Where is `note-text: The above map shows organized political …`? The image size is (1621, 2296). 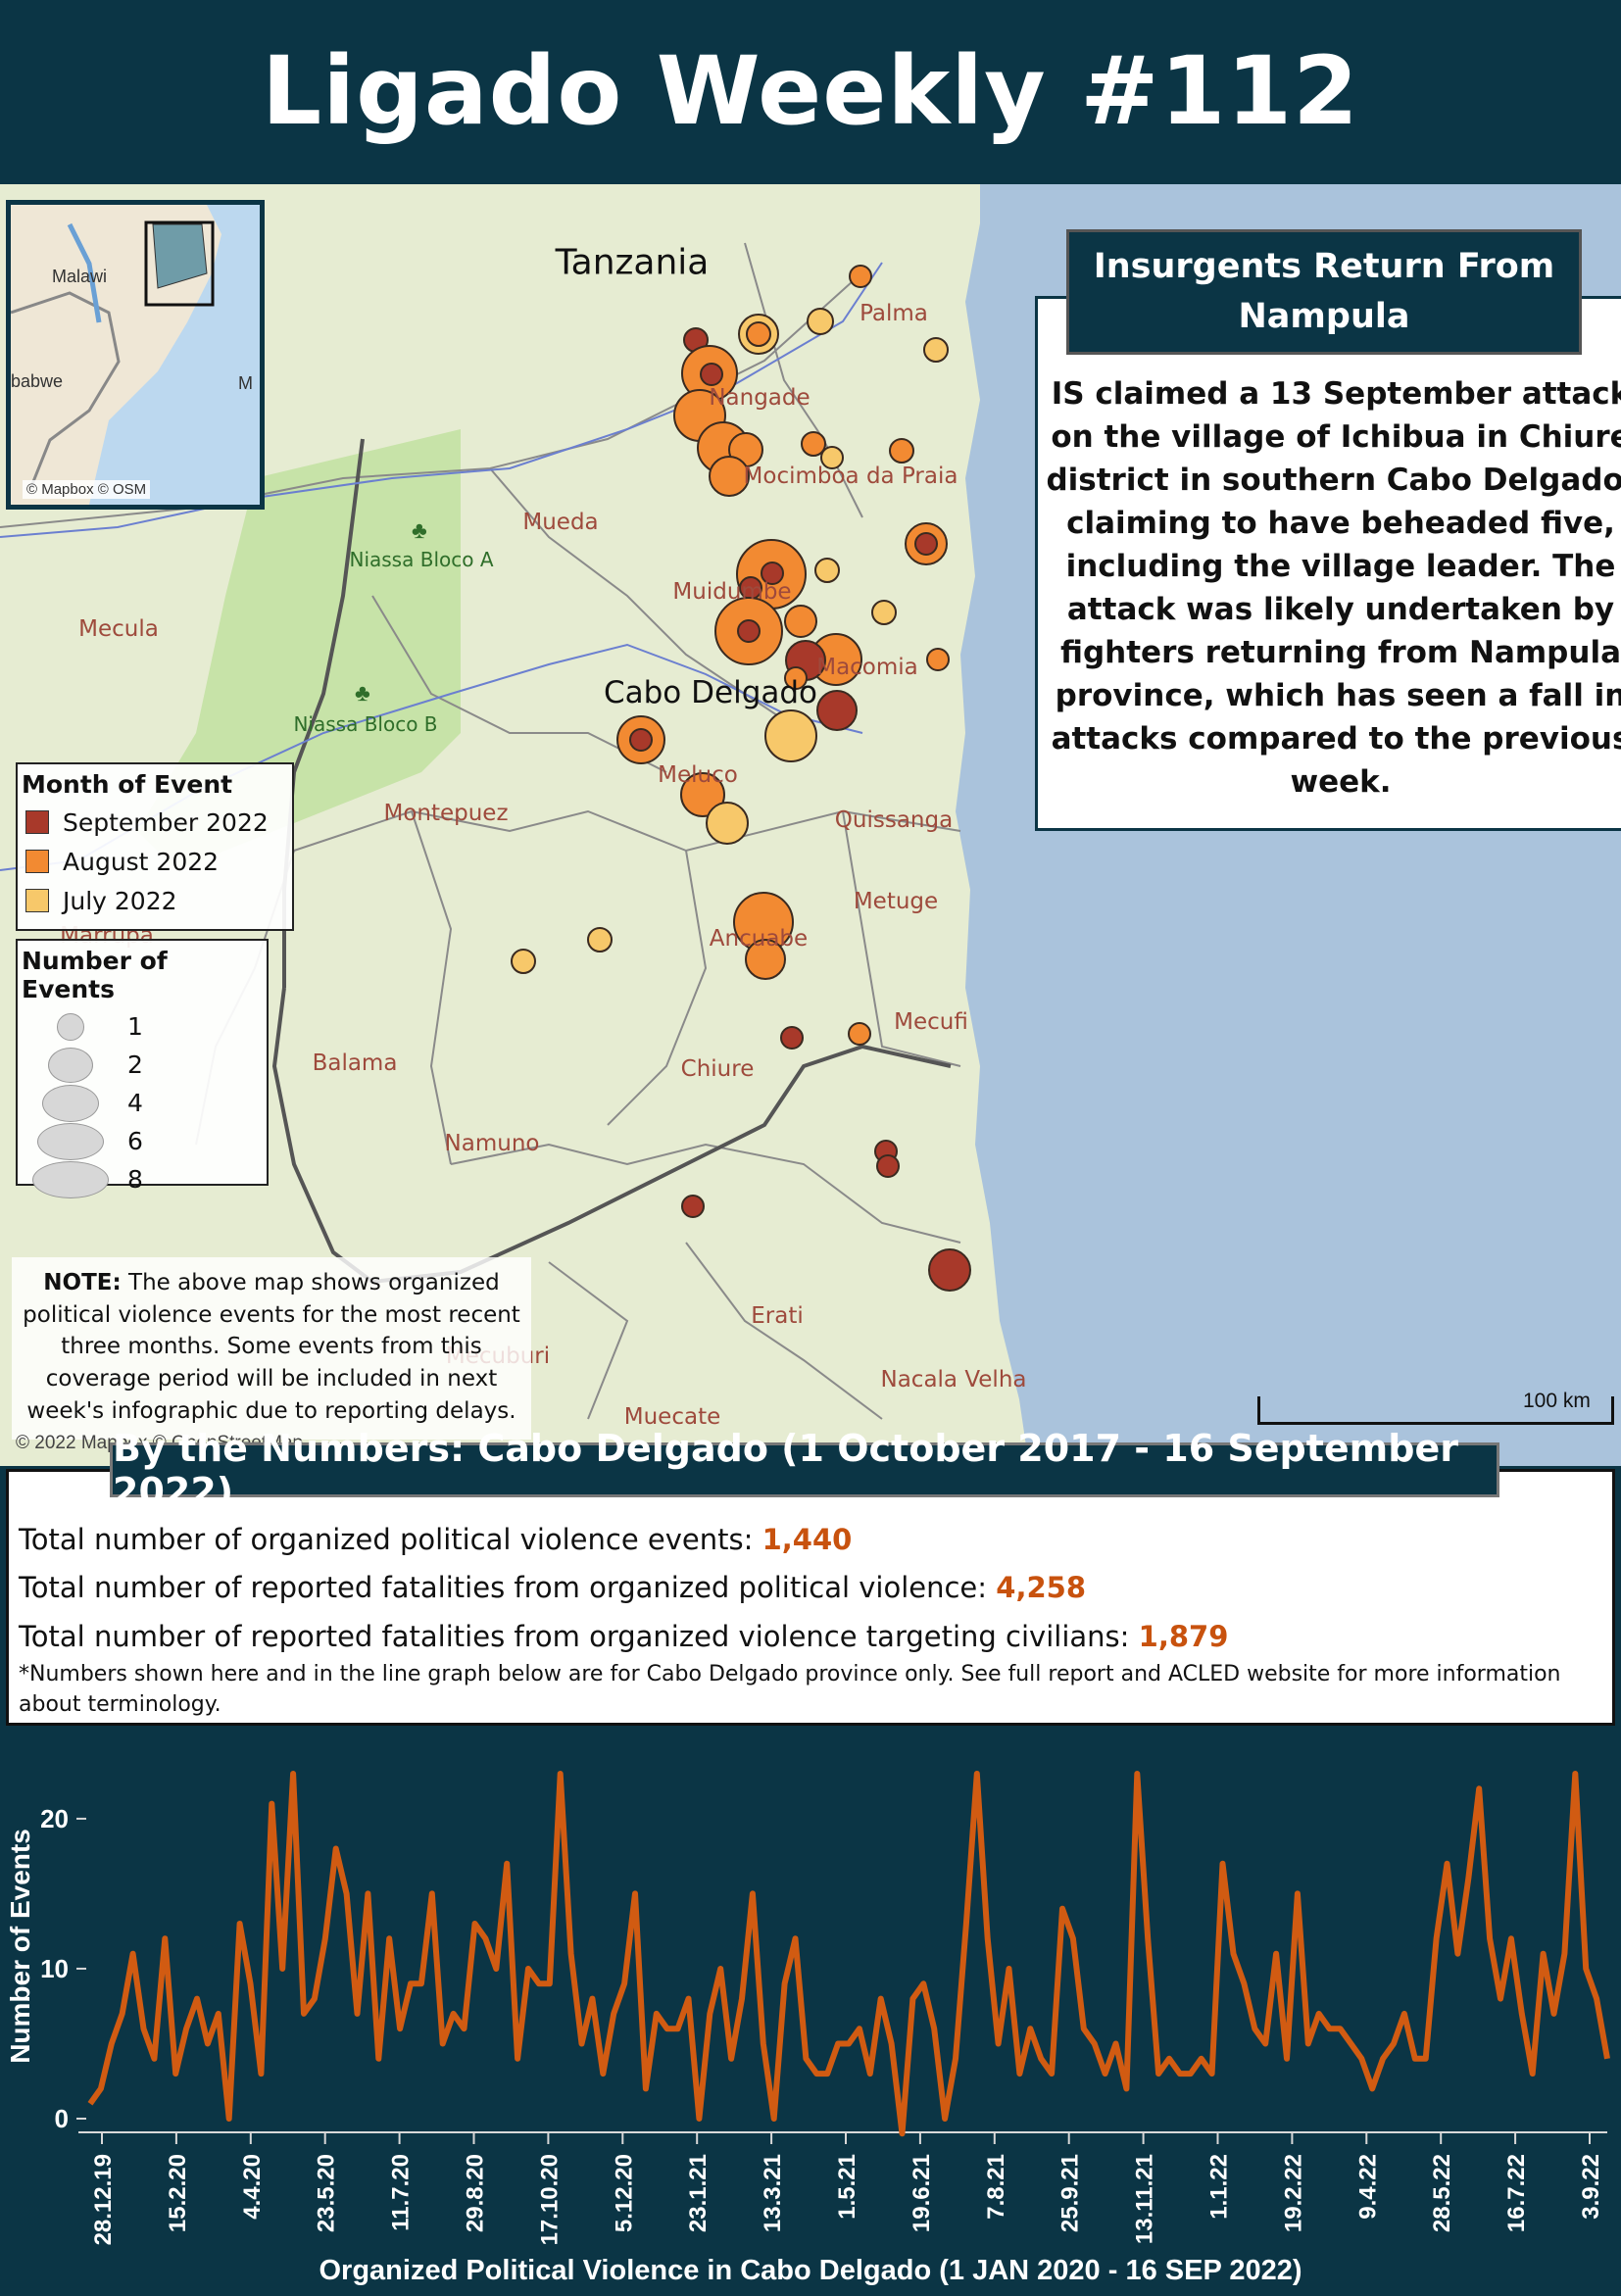 note-text: The above map shows organized political … is located at coordinates (271, 1347).